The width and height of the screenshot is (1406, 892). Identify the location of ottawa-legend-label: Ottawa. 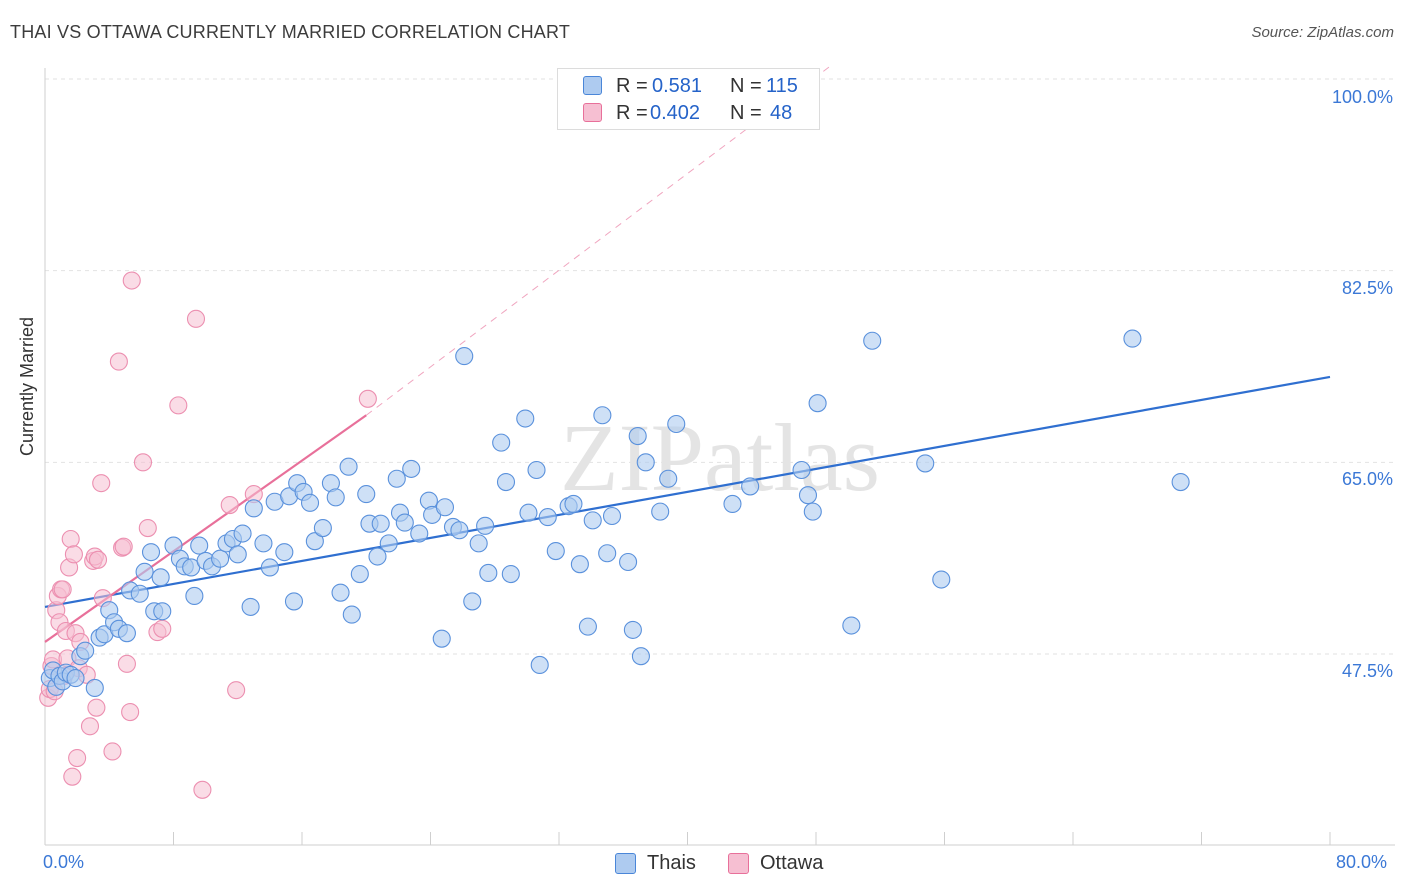
(792, 863).